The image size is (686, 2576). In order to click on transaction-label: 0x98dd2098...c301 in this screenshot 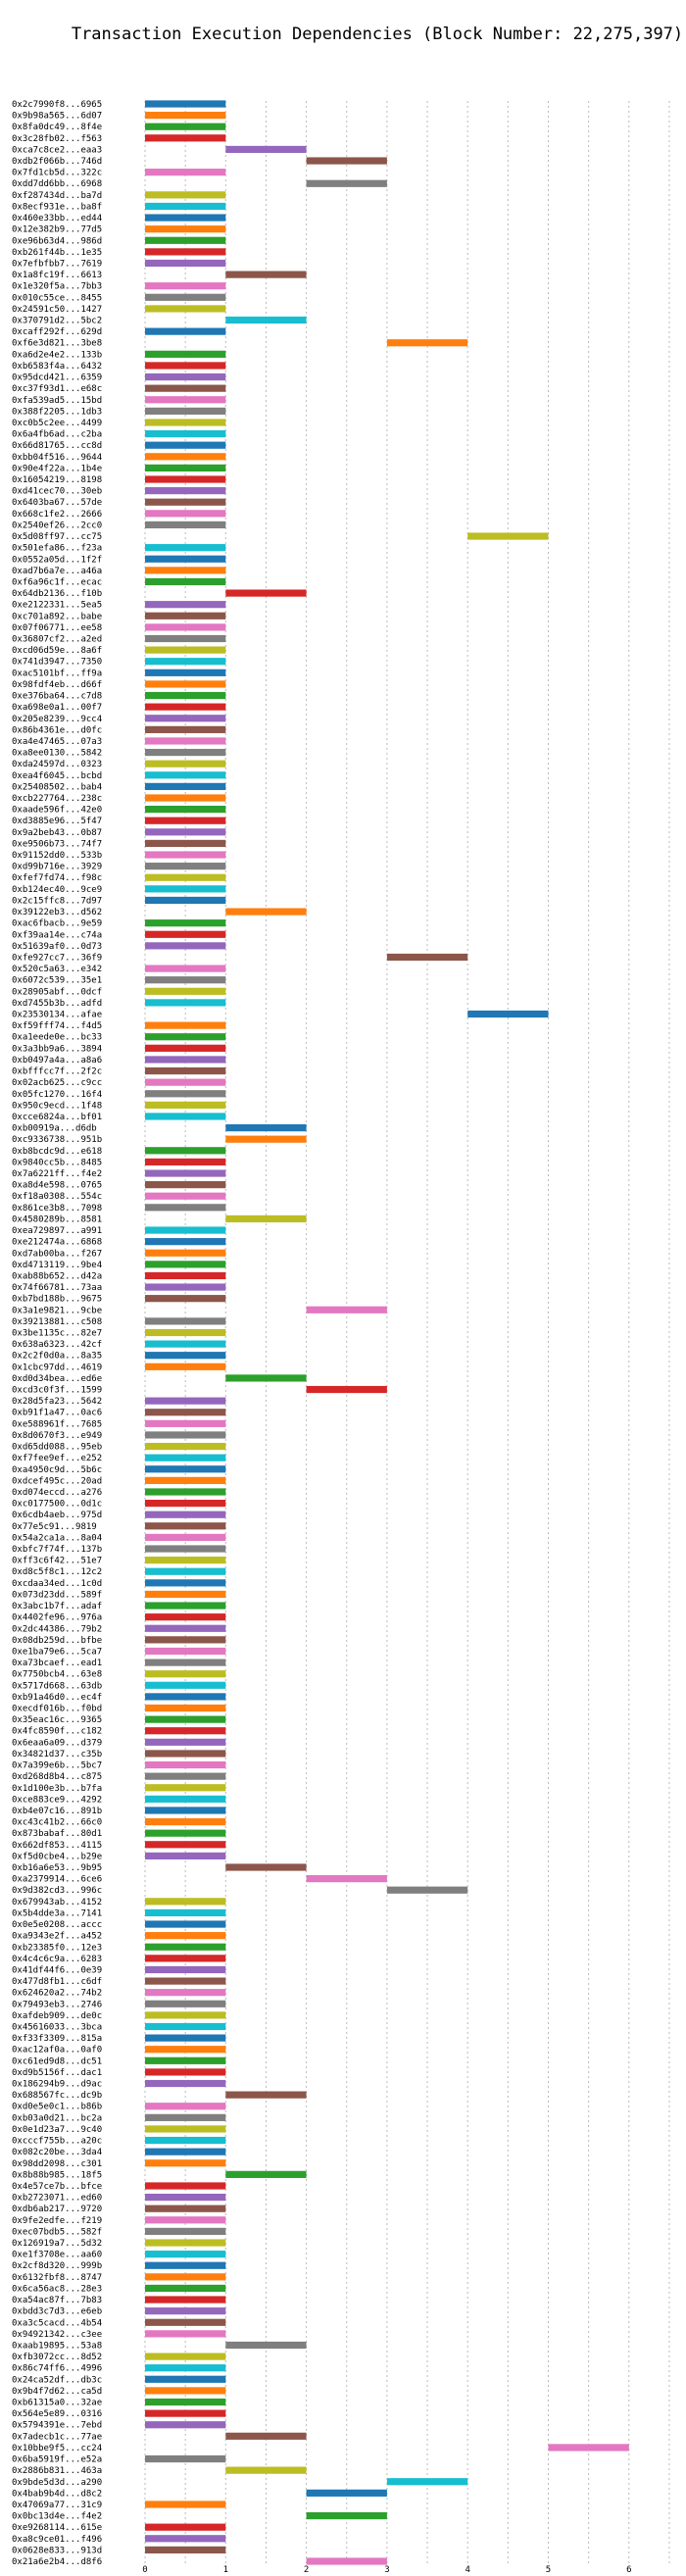, I will do `click(57, 2164)`.